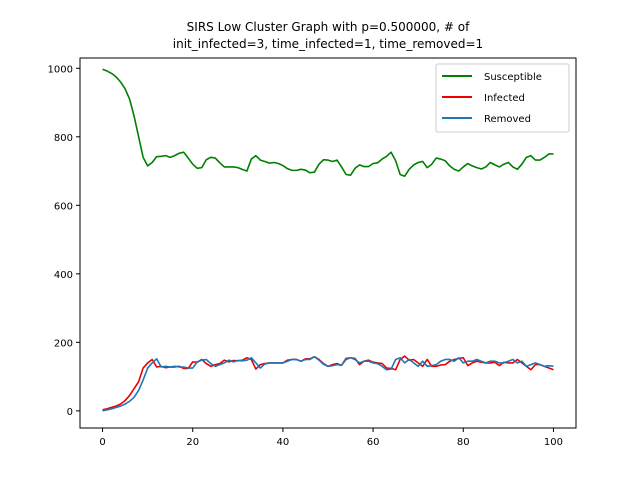 Image resolution: width=640 pixels, height=480 pixels. What do you see at coordinates (63, 138) in the screenshot?
I see `y-tick-label: 800` at bounding box center [63, 138].